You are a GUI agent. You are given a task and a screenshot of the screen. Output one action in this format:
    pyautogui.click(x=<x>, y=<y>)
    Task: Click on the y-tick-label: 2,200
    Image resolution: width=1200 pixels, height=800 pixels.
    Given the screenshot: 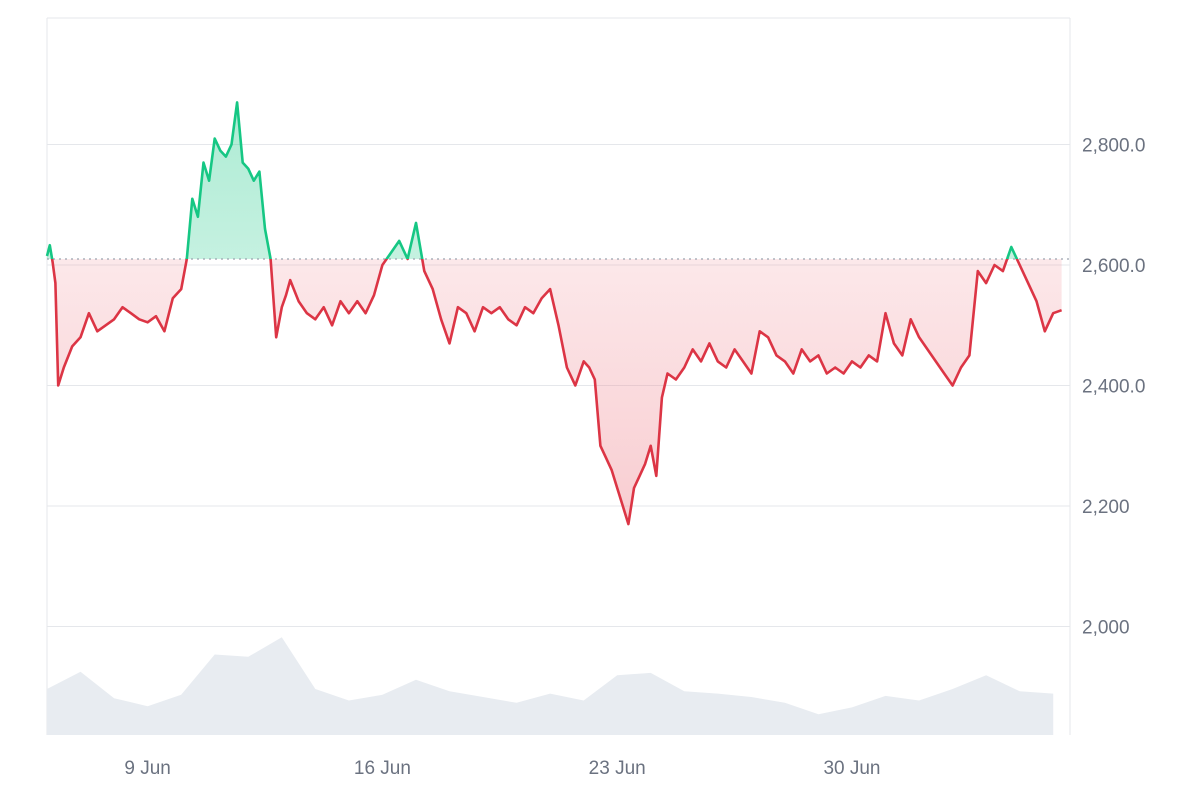 What is the action you would take?
    pyautogui.click(x=1106, y=507)
    